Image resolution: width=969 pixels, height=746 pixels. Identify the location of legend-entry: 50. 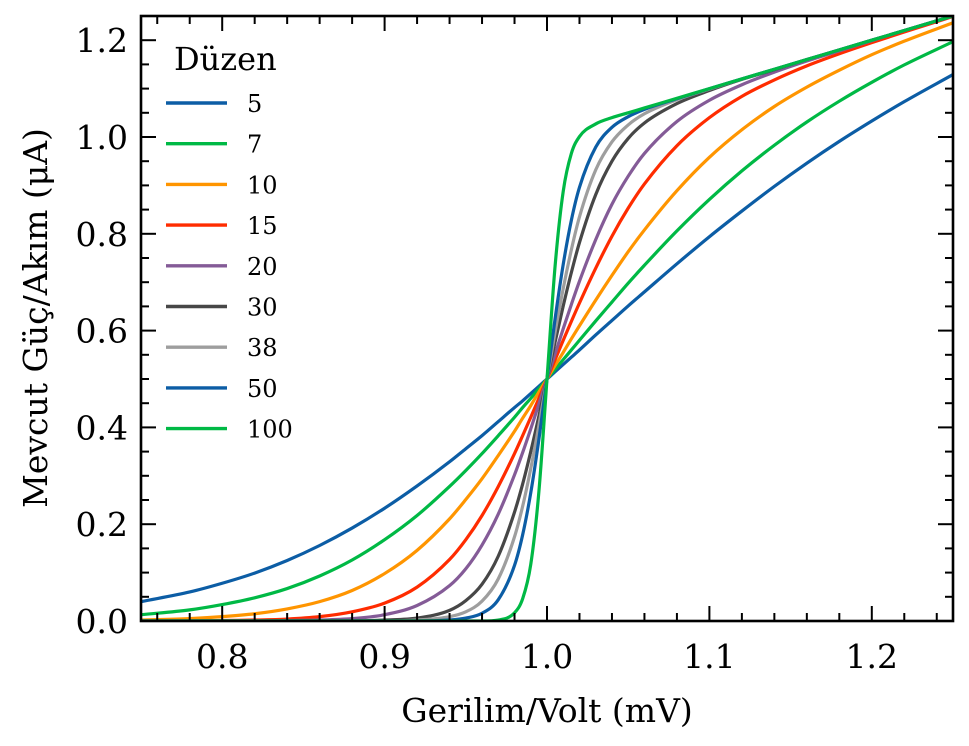
(222, 389).